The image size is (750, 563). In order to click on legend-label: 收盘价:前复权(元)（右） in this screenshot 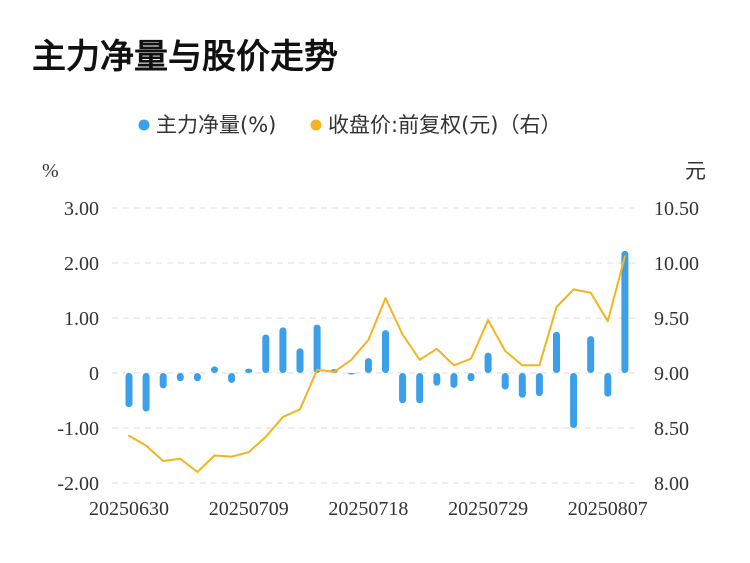, I will do `click(444, 125)`.